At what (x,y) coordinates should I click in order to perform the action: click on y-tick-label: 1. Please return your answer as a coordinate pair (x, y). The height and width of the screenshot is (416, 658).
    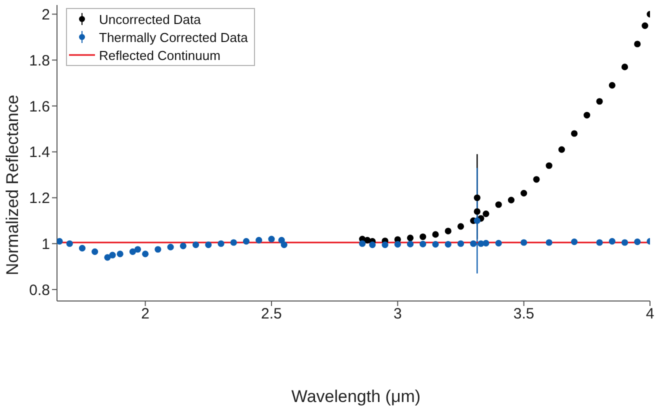
    Looking at the image, I should click on (46, 244).